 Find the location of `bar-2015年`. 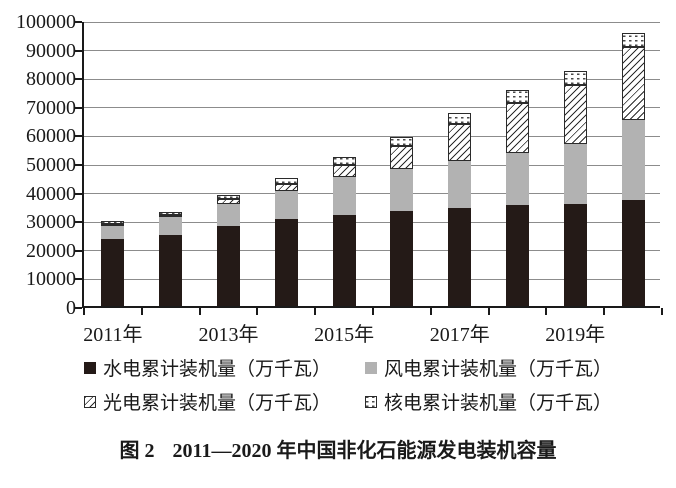

bar-2015年 is located at coordinates (344, 231).